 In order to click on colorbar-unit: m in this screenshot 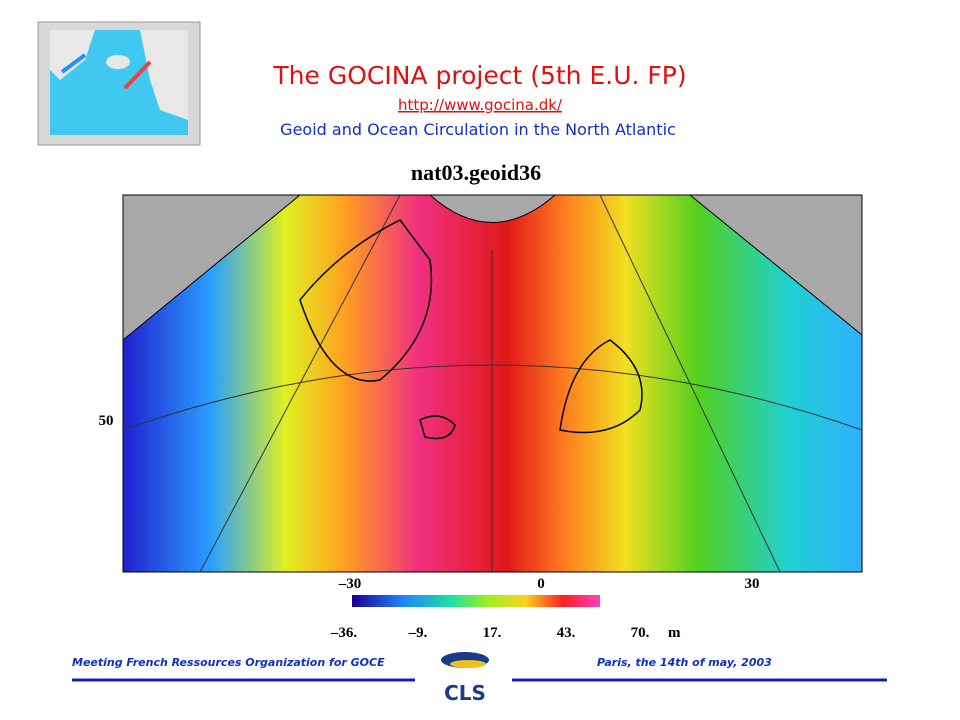, I will do `click(674, 633)`.